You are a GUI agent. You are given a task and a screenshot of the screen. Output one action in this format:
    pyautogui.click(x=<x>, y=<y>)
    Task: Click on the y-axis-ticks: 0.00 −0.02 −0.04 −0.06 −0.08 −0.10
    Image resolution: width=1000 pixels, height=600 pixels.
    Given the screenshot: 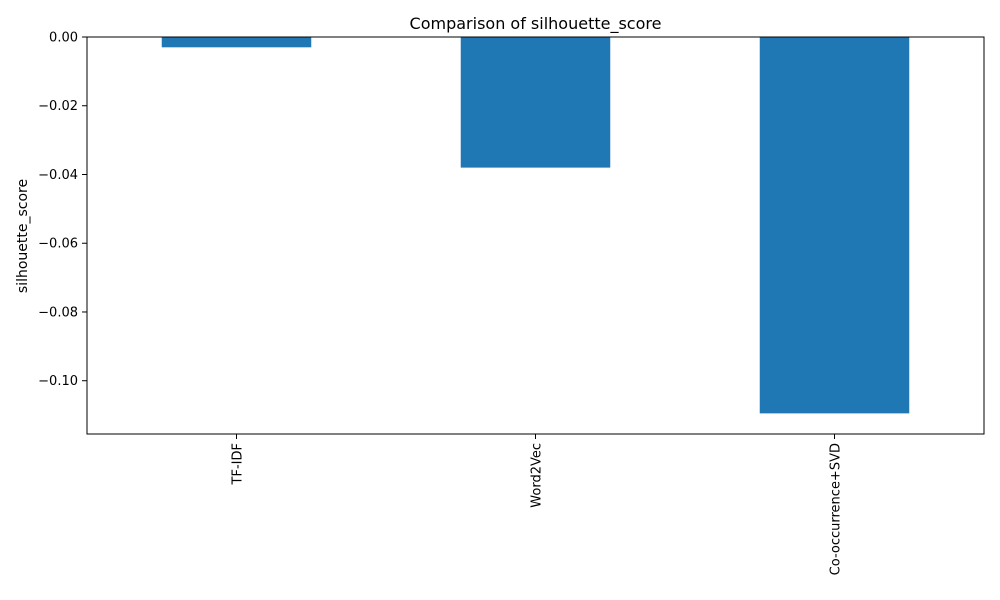 What is the action you would take?
    pyautogui.click(x=62, y=210)
    